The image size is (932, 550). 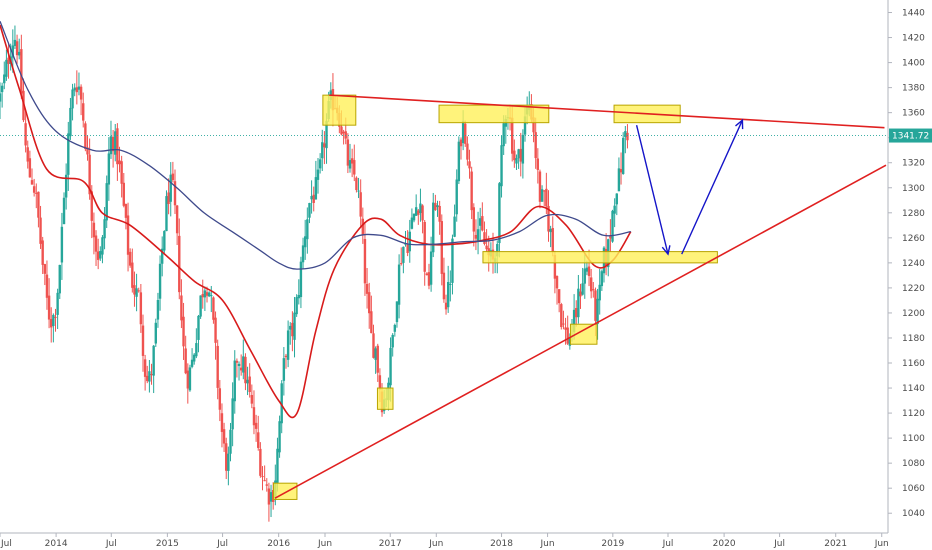 I want to click on current-price-tag-box, so click(x=910, y=135).